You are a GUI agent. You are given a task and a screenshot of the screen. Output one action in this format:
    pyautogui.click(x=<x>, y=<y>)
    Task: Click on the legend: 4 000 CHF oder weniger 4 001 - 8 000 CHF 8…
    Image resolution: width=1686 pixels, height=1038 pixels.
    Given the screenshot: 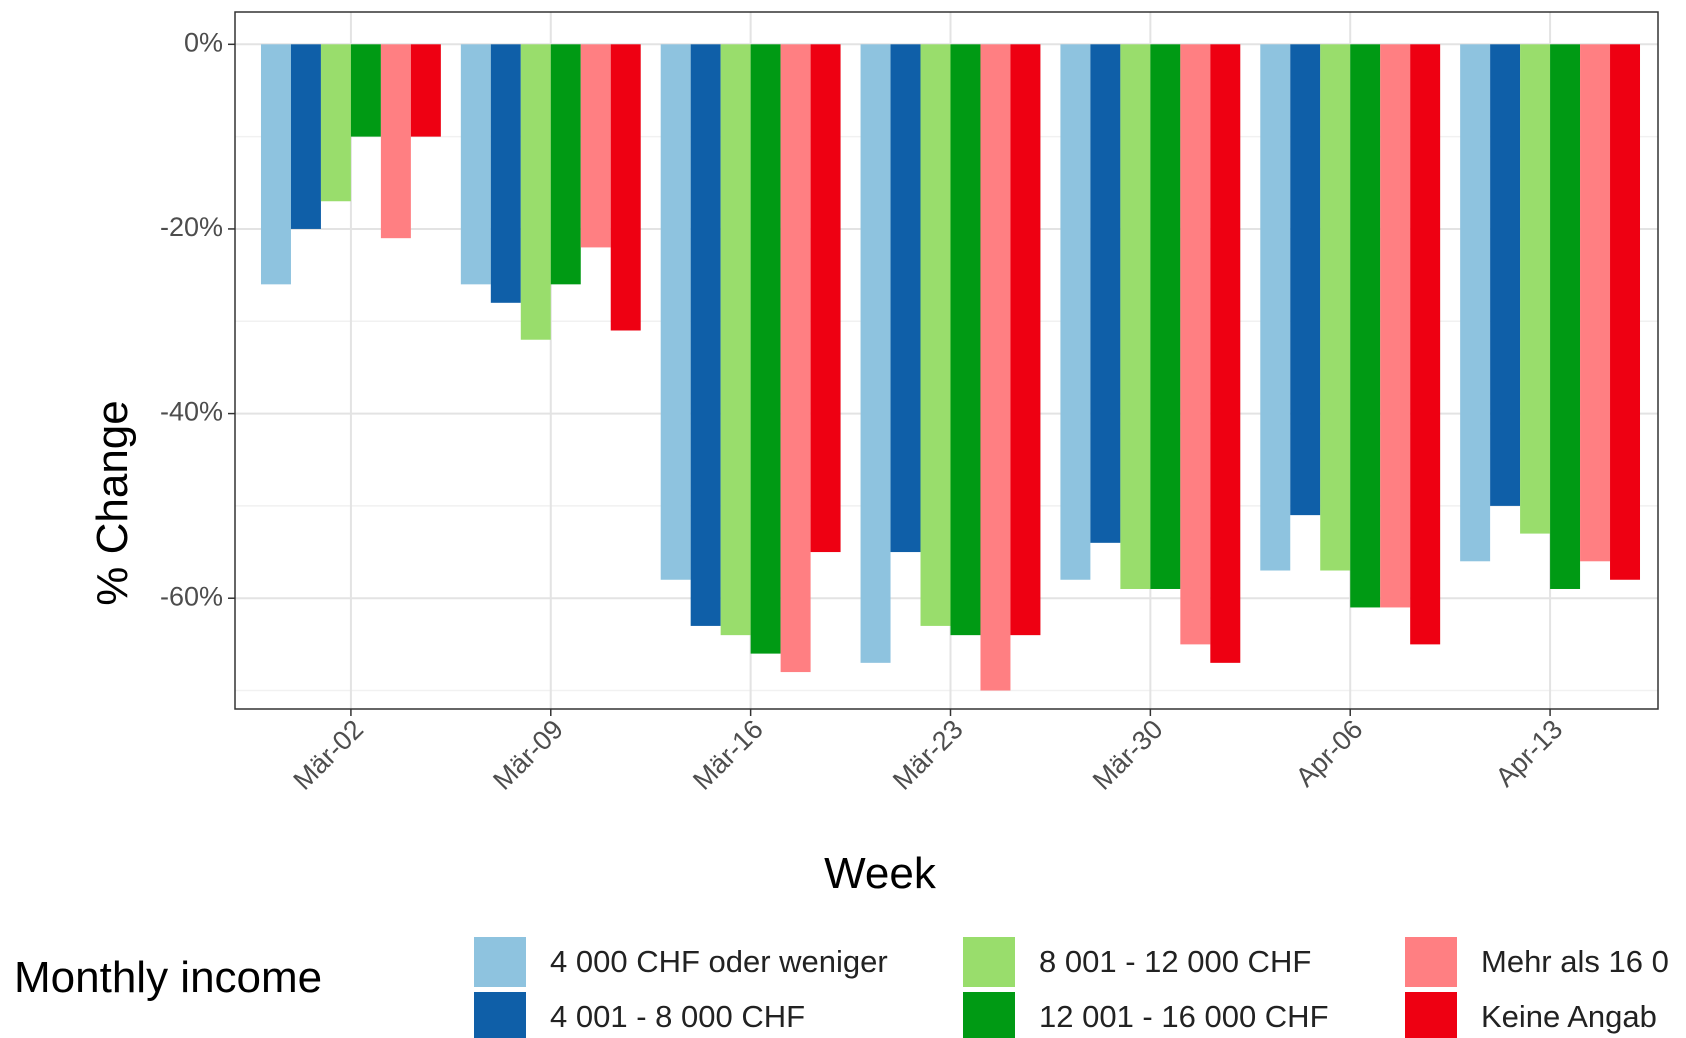 What is the action you would take?
    pyautogui.click(x=1071, y=987)
    